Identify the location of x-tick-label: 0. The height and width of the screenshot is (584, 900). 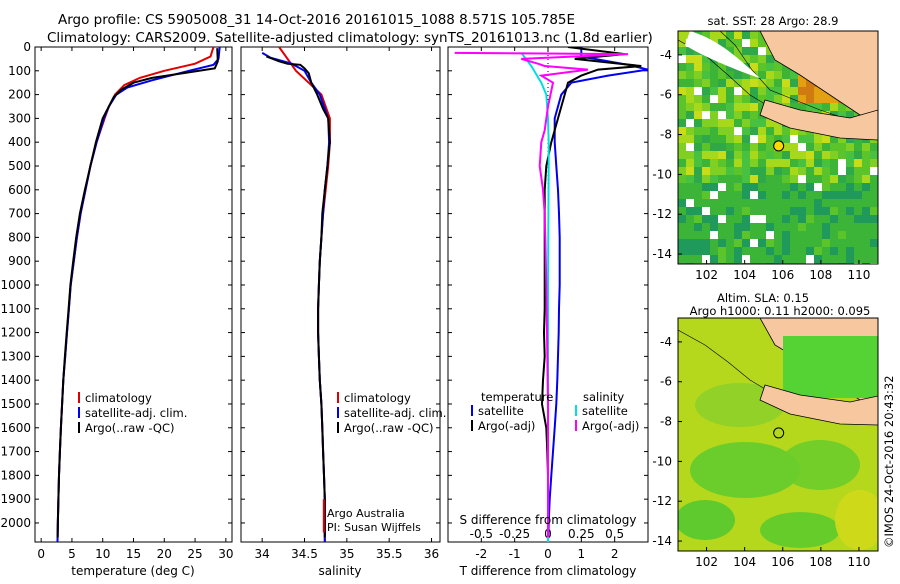
(41, 554).